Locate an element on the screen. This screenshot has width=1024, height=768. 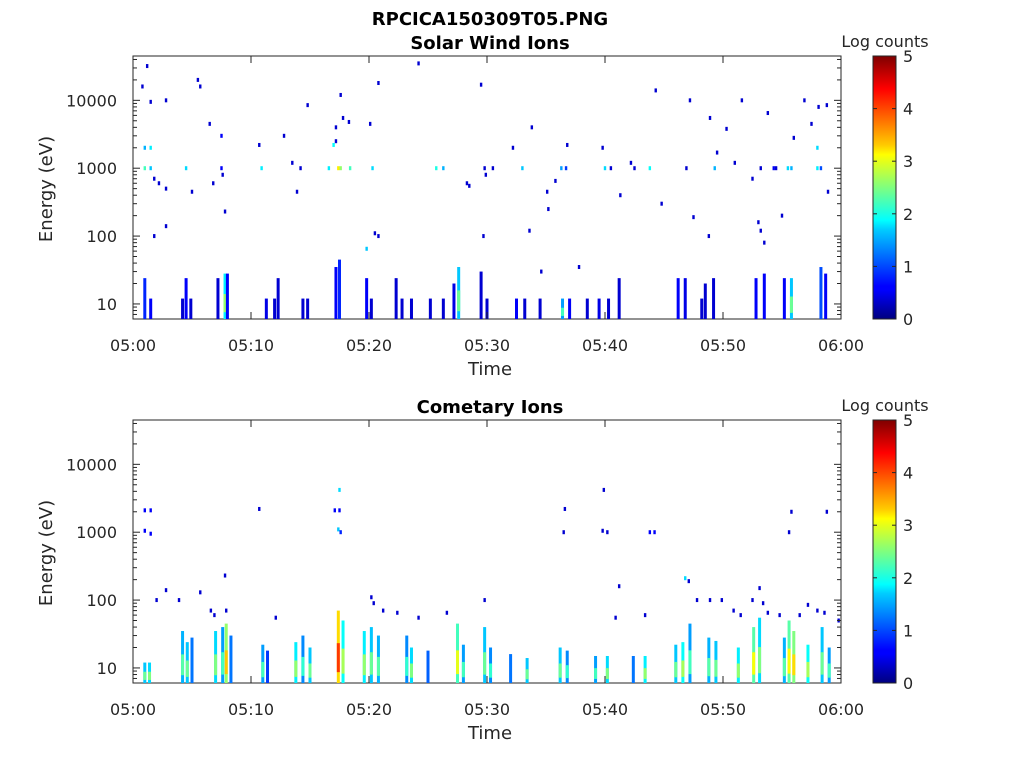
x-tick-label: 05:00 is located at coordinates (133, 345).